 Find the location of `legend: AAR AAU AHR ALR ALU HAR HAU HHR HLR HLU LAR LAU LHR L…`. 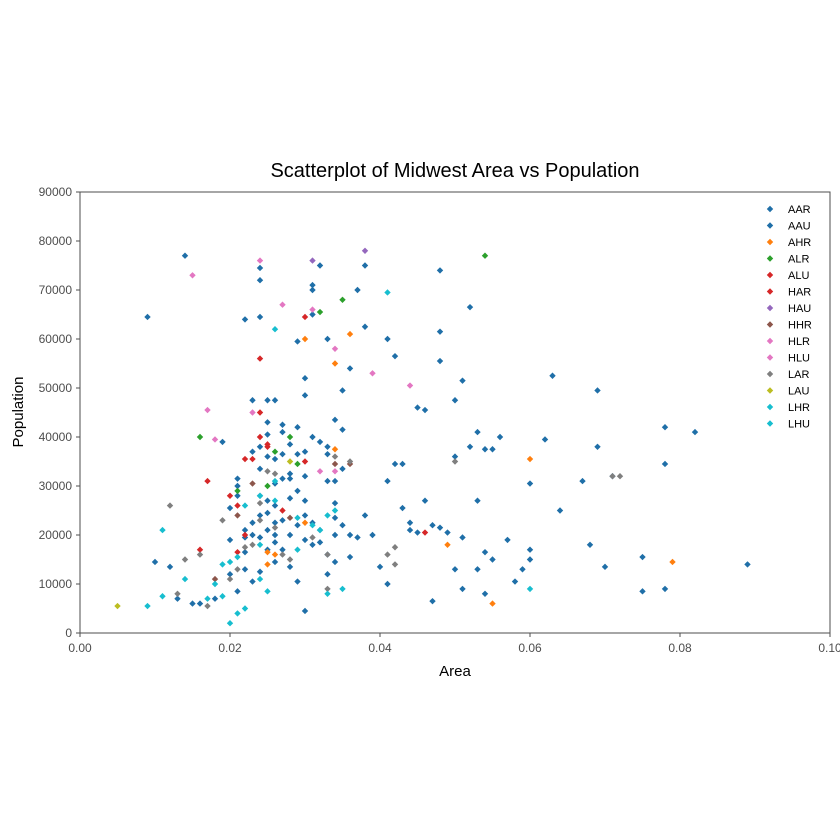

legend: AAR AAU AHR ALR ALU HAR HAU HHR HLR HLU LAR LAU LHR L… is located at coordinates (789, 317).